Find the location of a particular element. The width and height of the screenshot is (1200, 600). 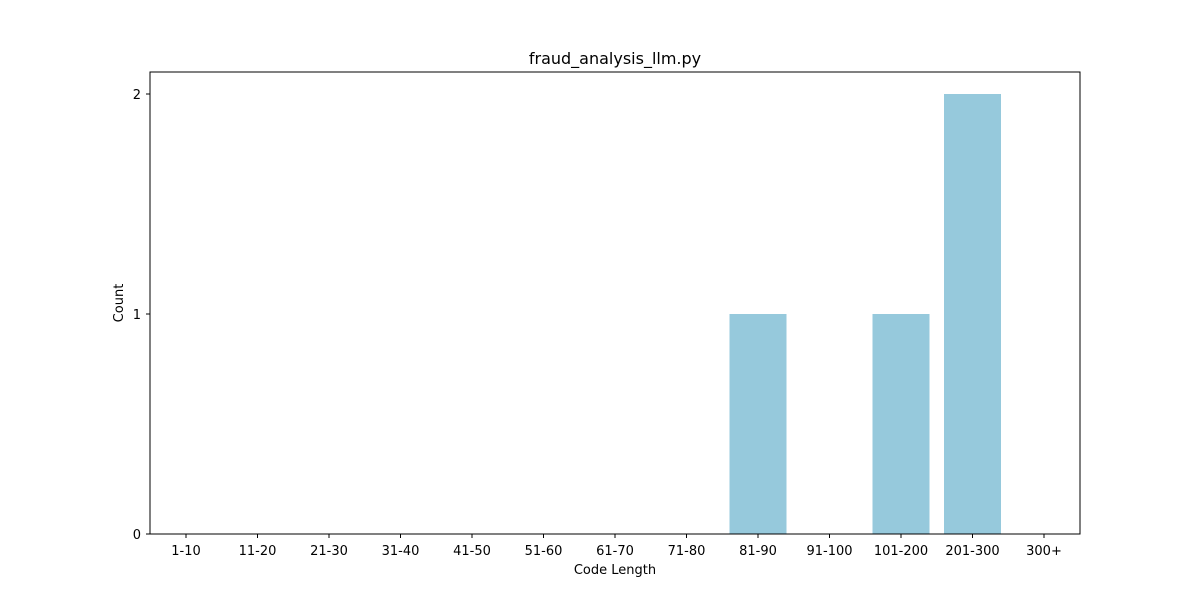

y-tick-label: 1 is located at coordinates (137, 315).